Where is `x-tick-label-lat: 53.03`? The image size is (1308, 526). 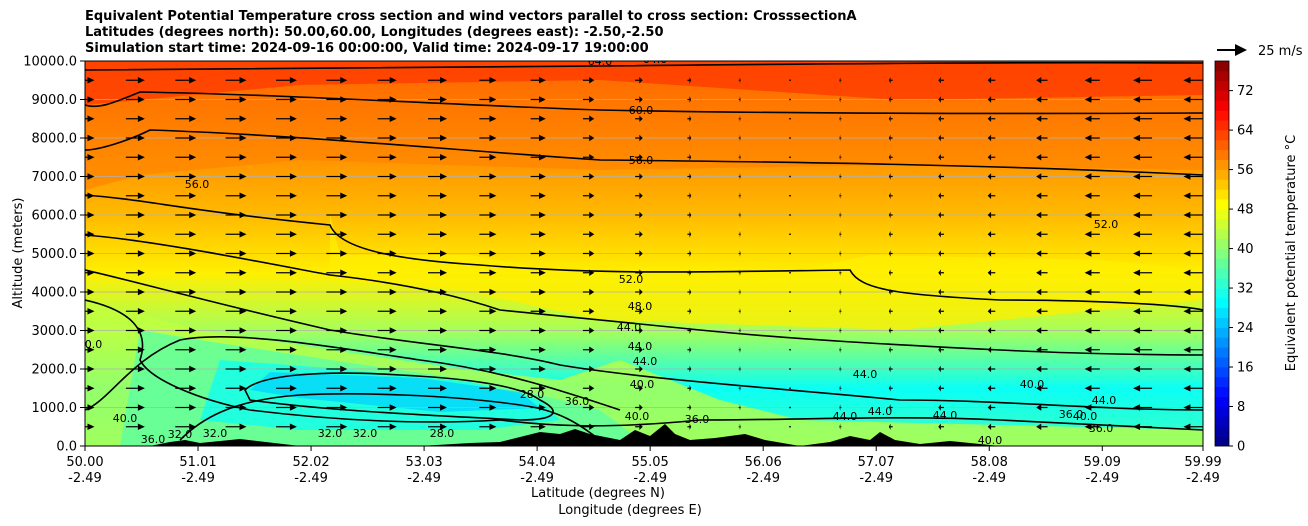
x-tick-label-lat: 53.03 is located at coordinates (423, 462).